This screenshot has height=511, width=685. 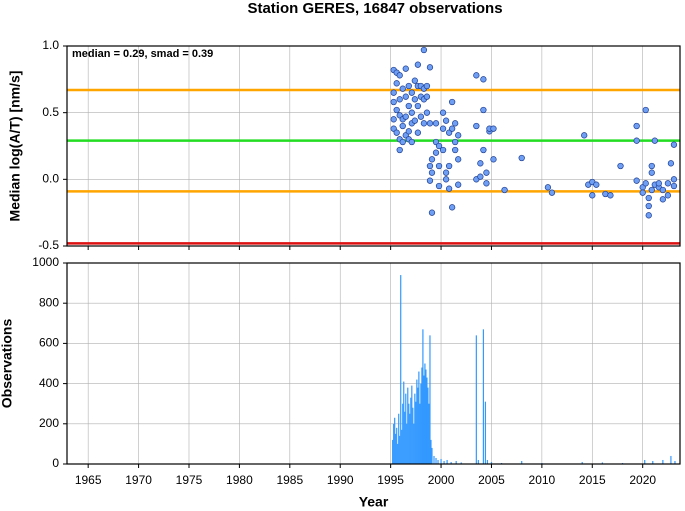 I want to click on x-tick-label: 1970, so click(x=138, y=480).